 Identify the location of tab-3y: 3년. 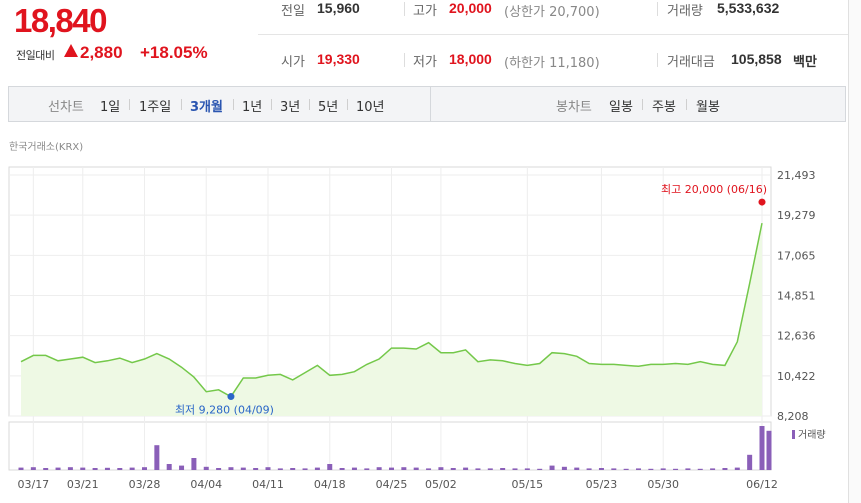
(290, 107).